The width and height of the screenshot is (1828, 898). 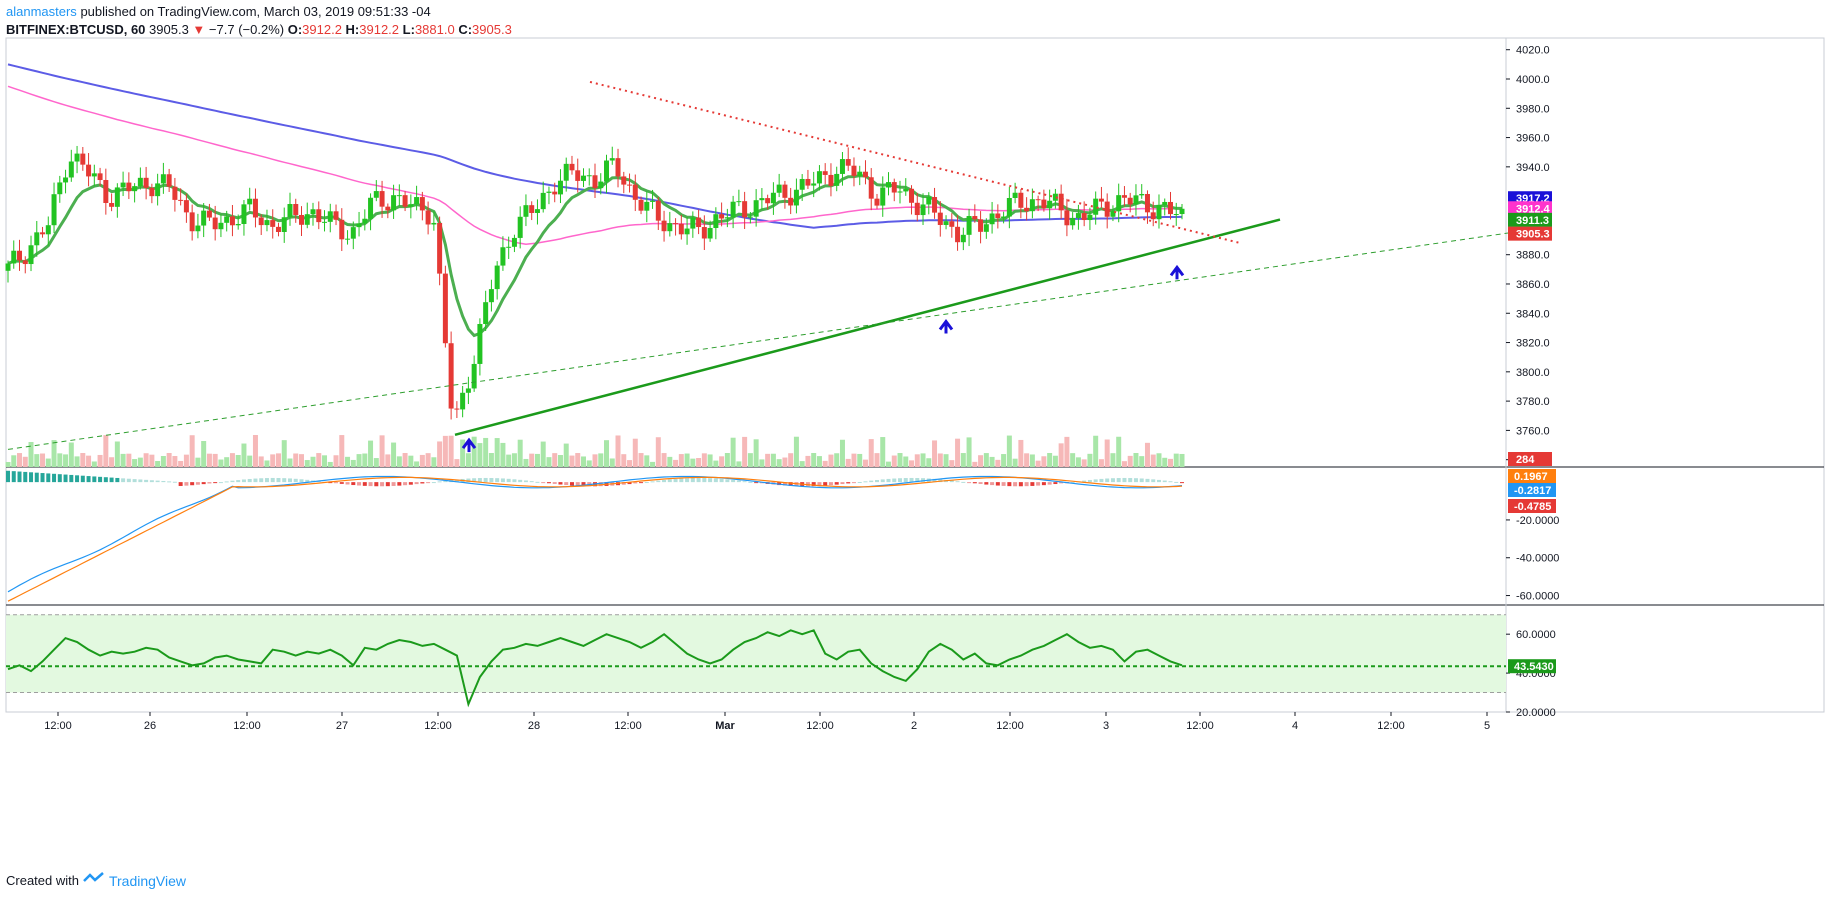 I want to click on macd-tag, so click(x=1532, y=490).